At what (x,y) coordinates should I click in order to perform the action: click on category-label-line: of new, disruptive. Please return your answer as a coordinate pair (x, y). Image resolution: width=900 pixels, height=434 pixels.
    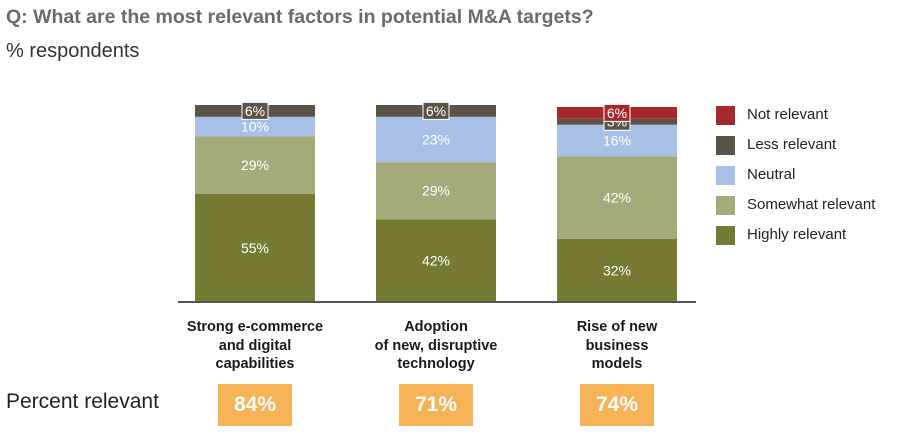
    Looking at the image, I should click on (436, 345).